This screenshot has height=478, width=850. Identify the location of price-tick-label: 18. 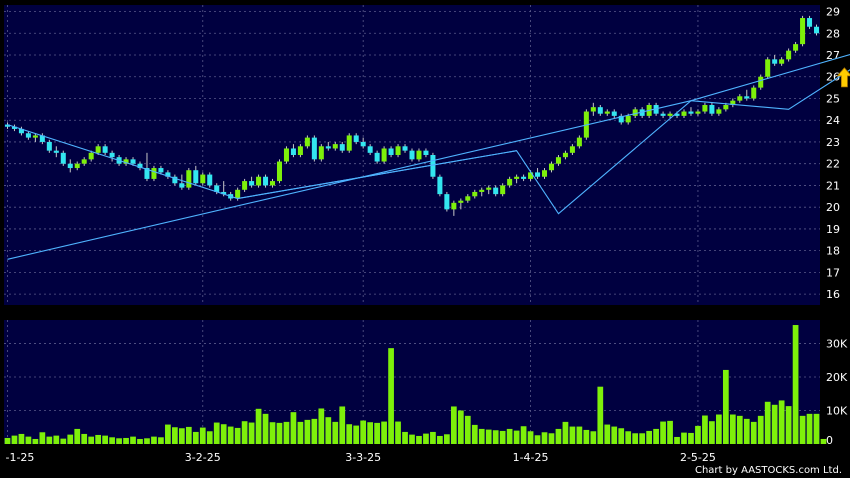
(833, 251).